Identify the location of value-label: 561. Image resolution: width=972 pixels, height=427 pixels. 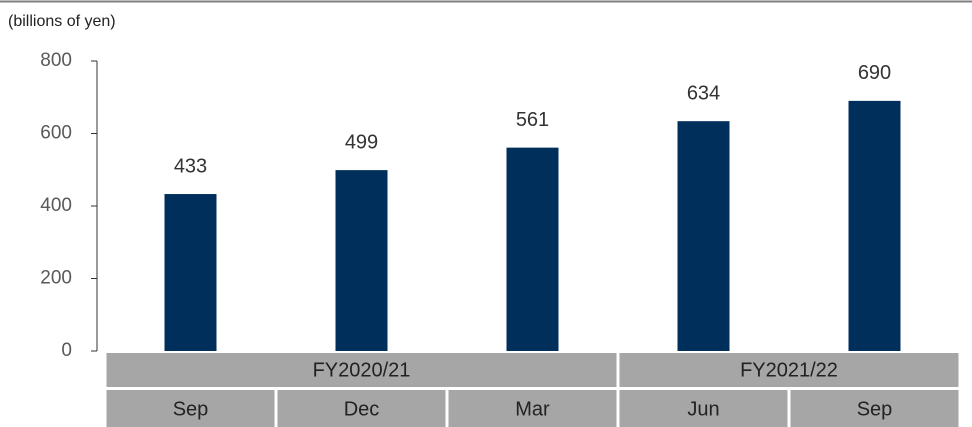
(532, 120).